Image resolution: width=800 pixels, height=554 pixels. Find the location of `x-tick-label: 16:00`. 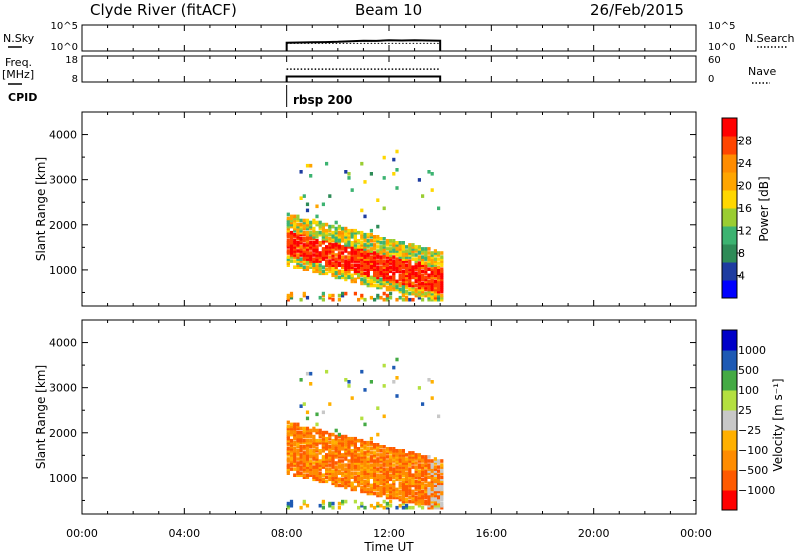

x-tick-label: 16:00 is located at coordinates (491, 533).